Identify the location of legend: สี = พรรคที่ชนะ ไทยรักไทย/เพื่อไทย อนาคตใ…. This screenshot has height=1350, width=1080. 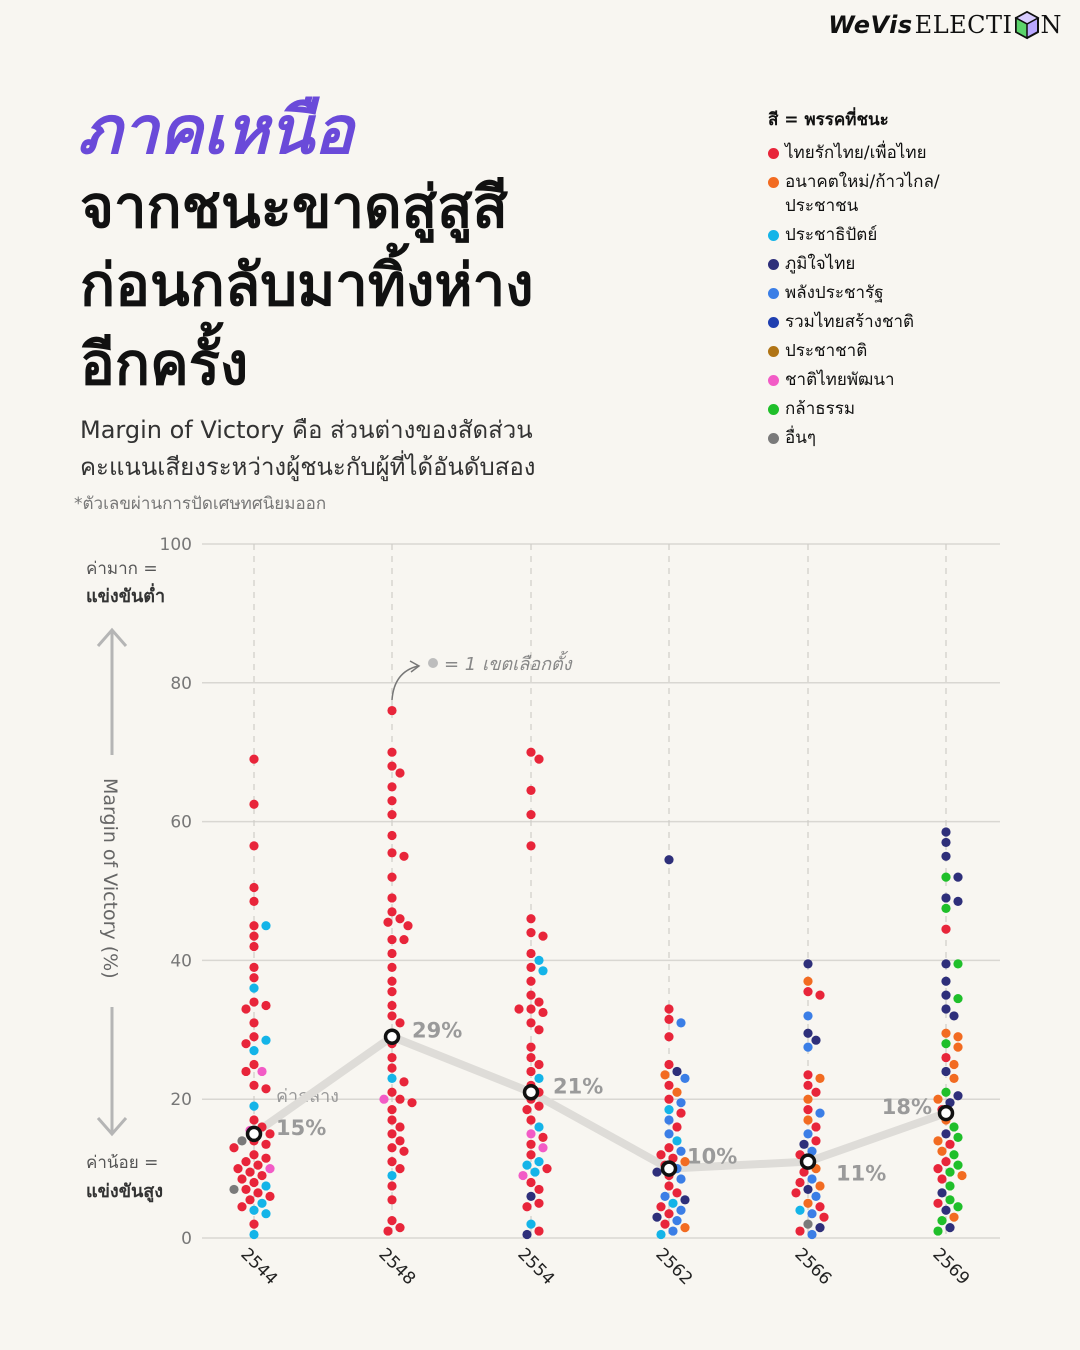
(913, 280).